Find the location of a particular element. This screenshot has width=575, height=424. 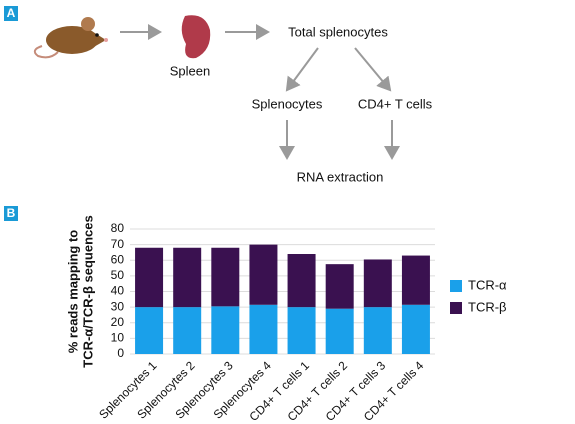

y-tick-label: 20 is located at coordinates (118, 322).